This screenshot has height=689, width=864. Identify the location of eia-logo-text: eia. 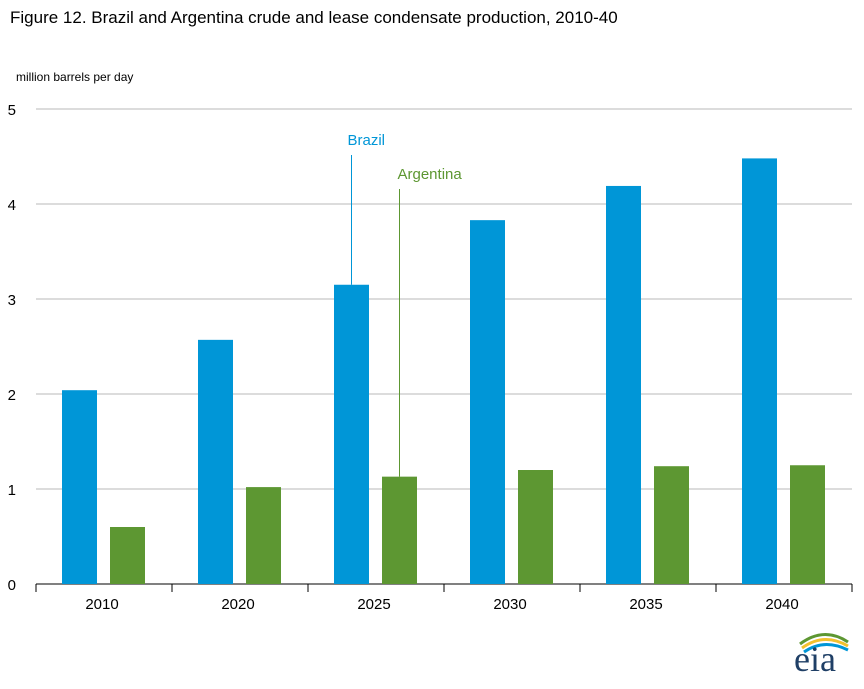
(815, 659).